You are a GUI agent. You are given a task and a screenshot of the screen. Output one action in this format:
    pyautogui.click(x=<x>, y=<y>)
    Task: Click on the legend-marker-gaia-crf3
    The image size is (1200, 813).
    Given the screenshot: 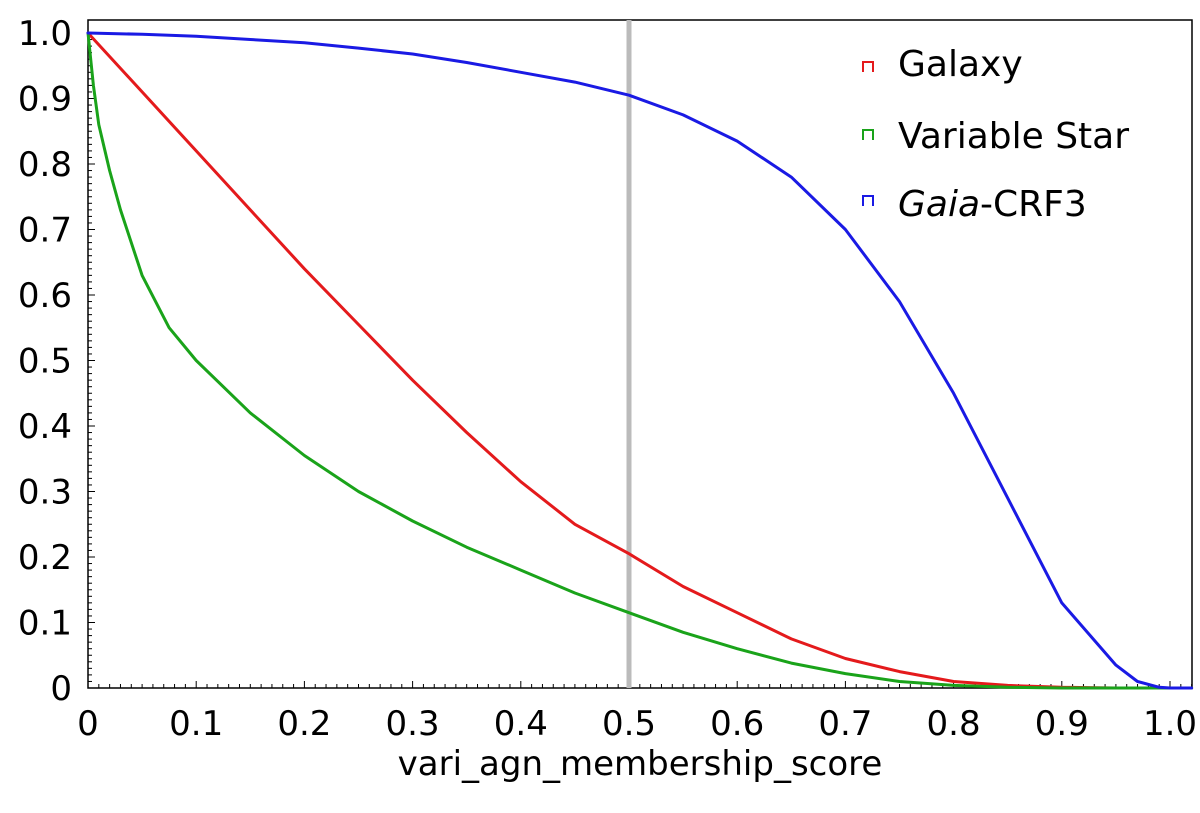 What is the action you would take?
    pyautogui.click(x=868, y=200)
    